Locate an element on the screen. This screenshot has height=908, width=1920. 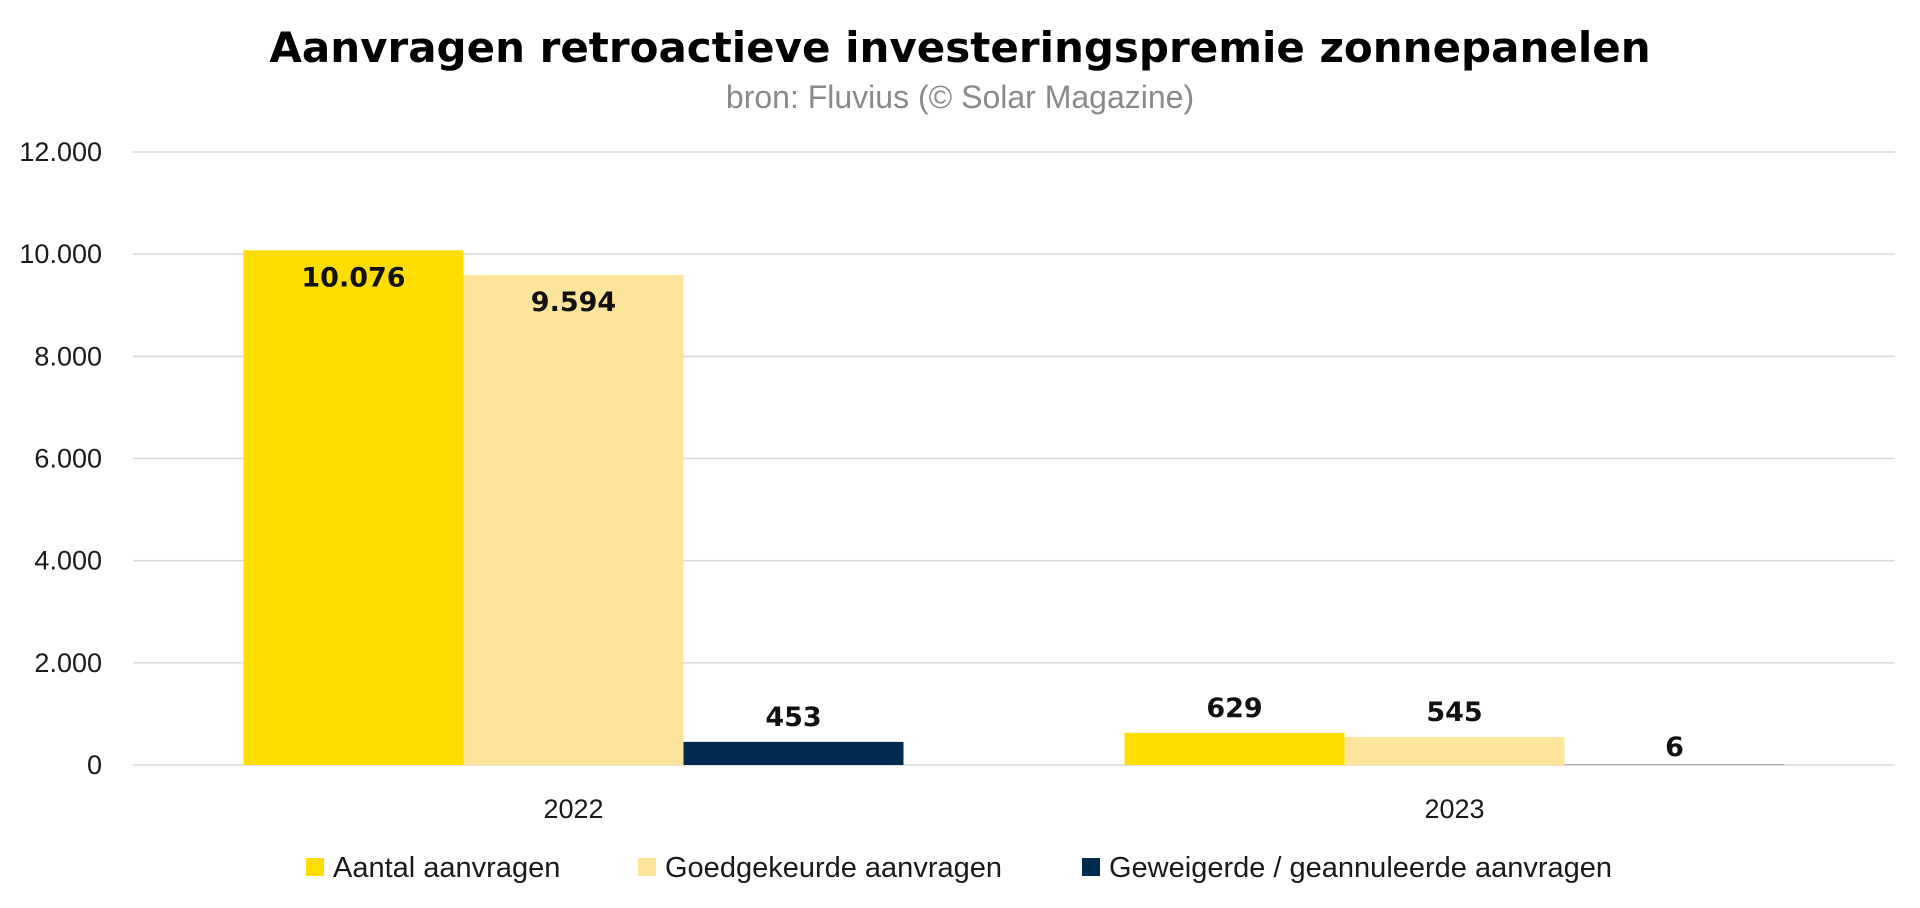
chart-subtitle: bron: Fluvius (© Solar Magazine) is located at coordinates (960, 97).